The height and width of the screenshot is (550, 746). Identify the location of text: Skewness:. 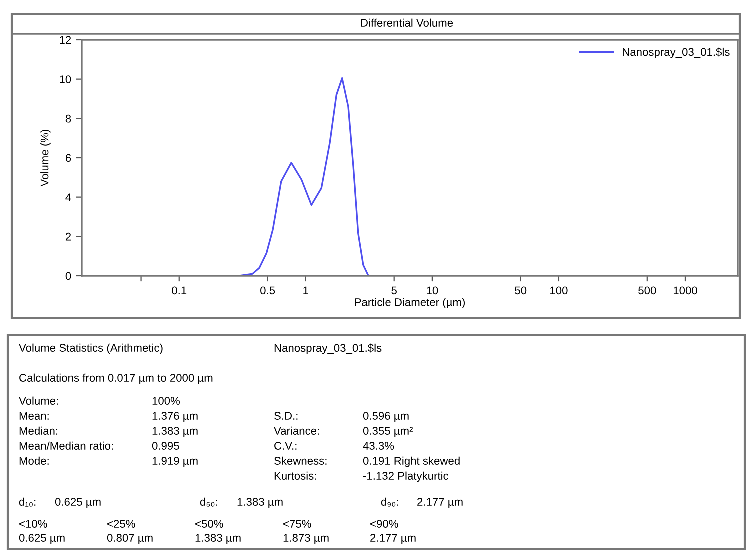
(300, 460).